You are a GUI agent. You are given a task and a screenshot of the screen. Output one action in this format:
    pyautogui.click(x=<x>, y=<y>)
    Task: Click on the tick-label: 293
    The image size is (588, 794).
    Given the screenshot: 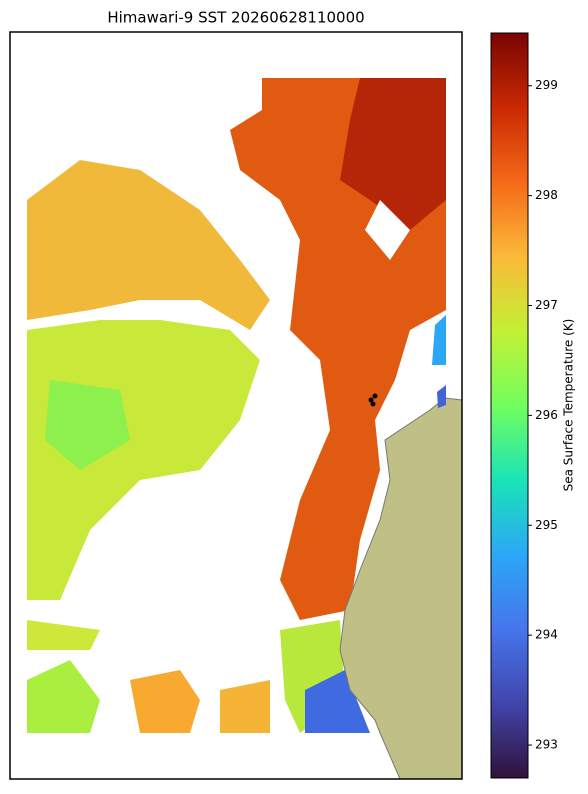 What is the action you would take?
    pyautogui.click(x=546, y=745)
    